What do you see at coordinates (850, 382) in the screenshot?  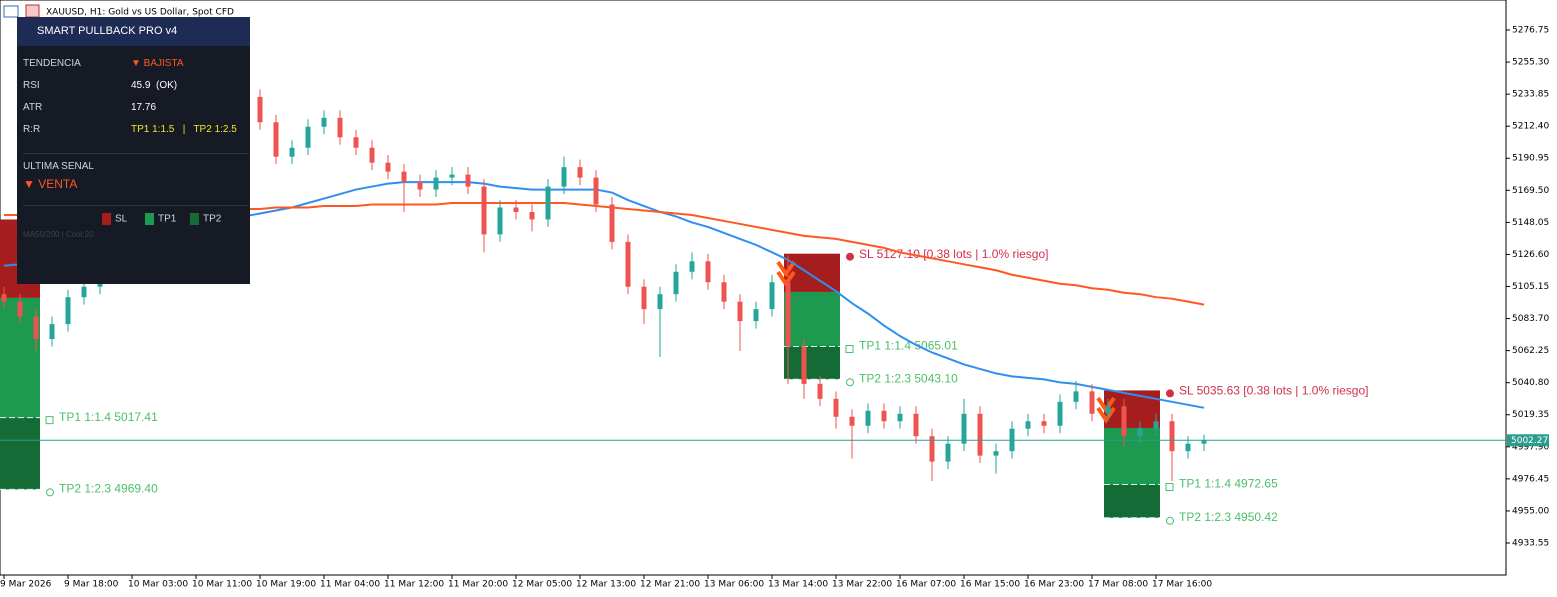 I see `tp2-icon` at bounding box center [850, 382].